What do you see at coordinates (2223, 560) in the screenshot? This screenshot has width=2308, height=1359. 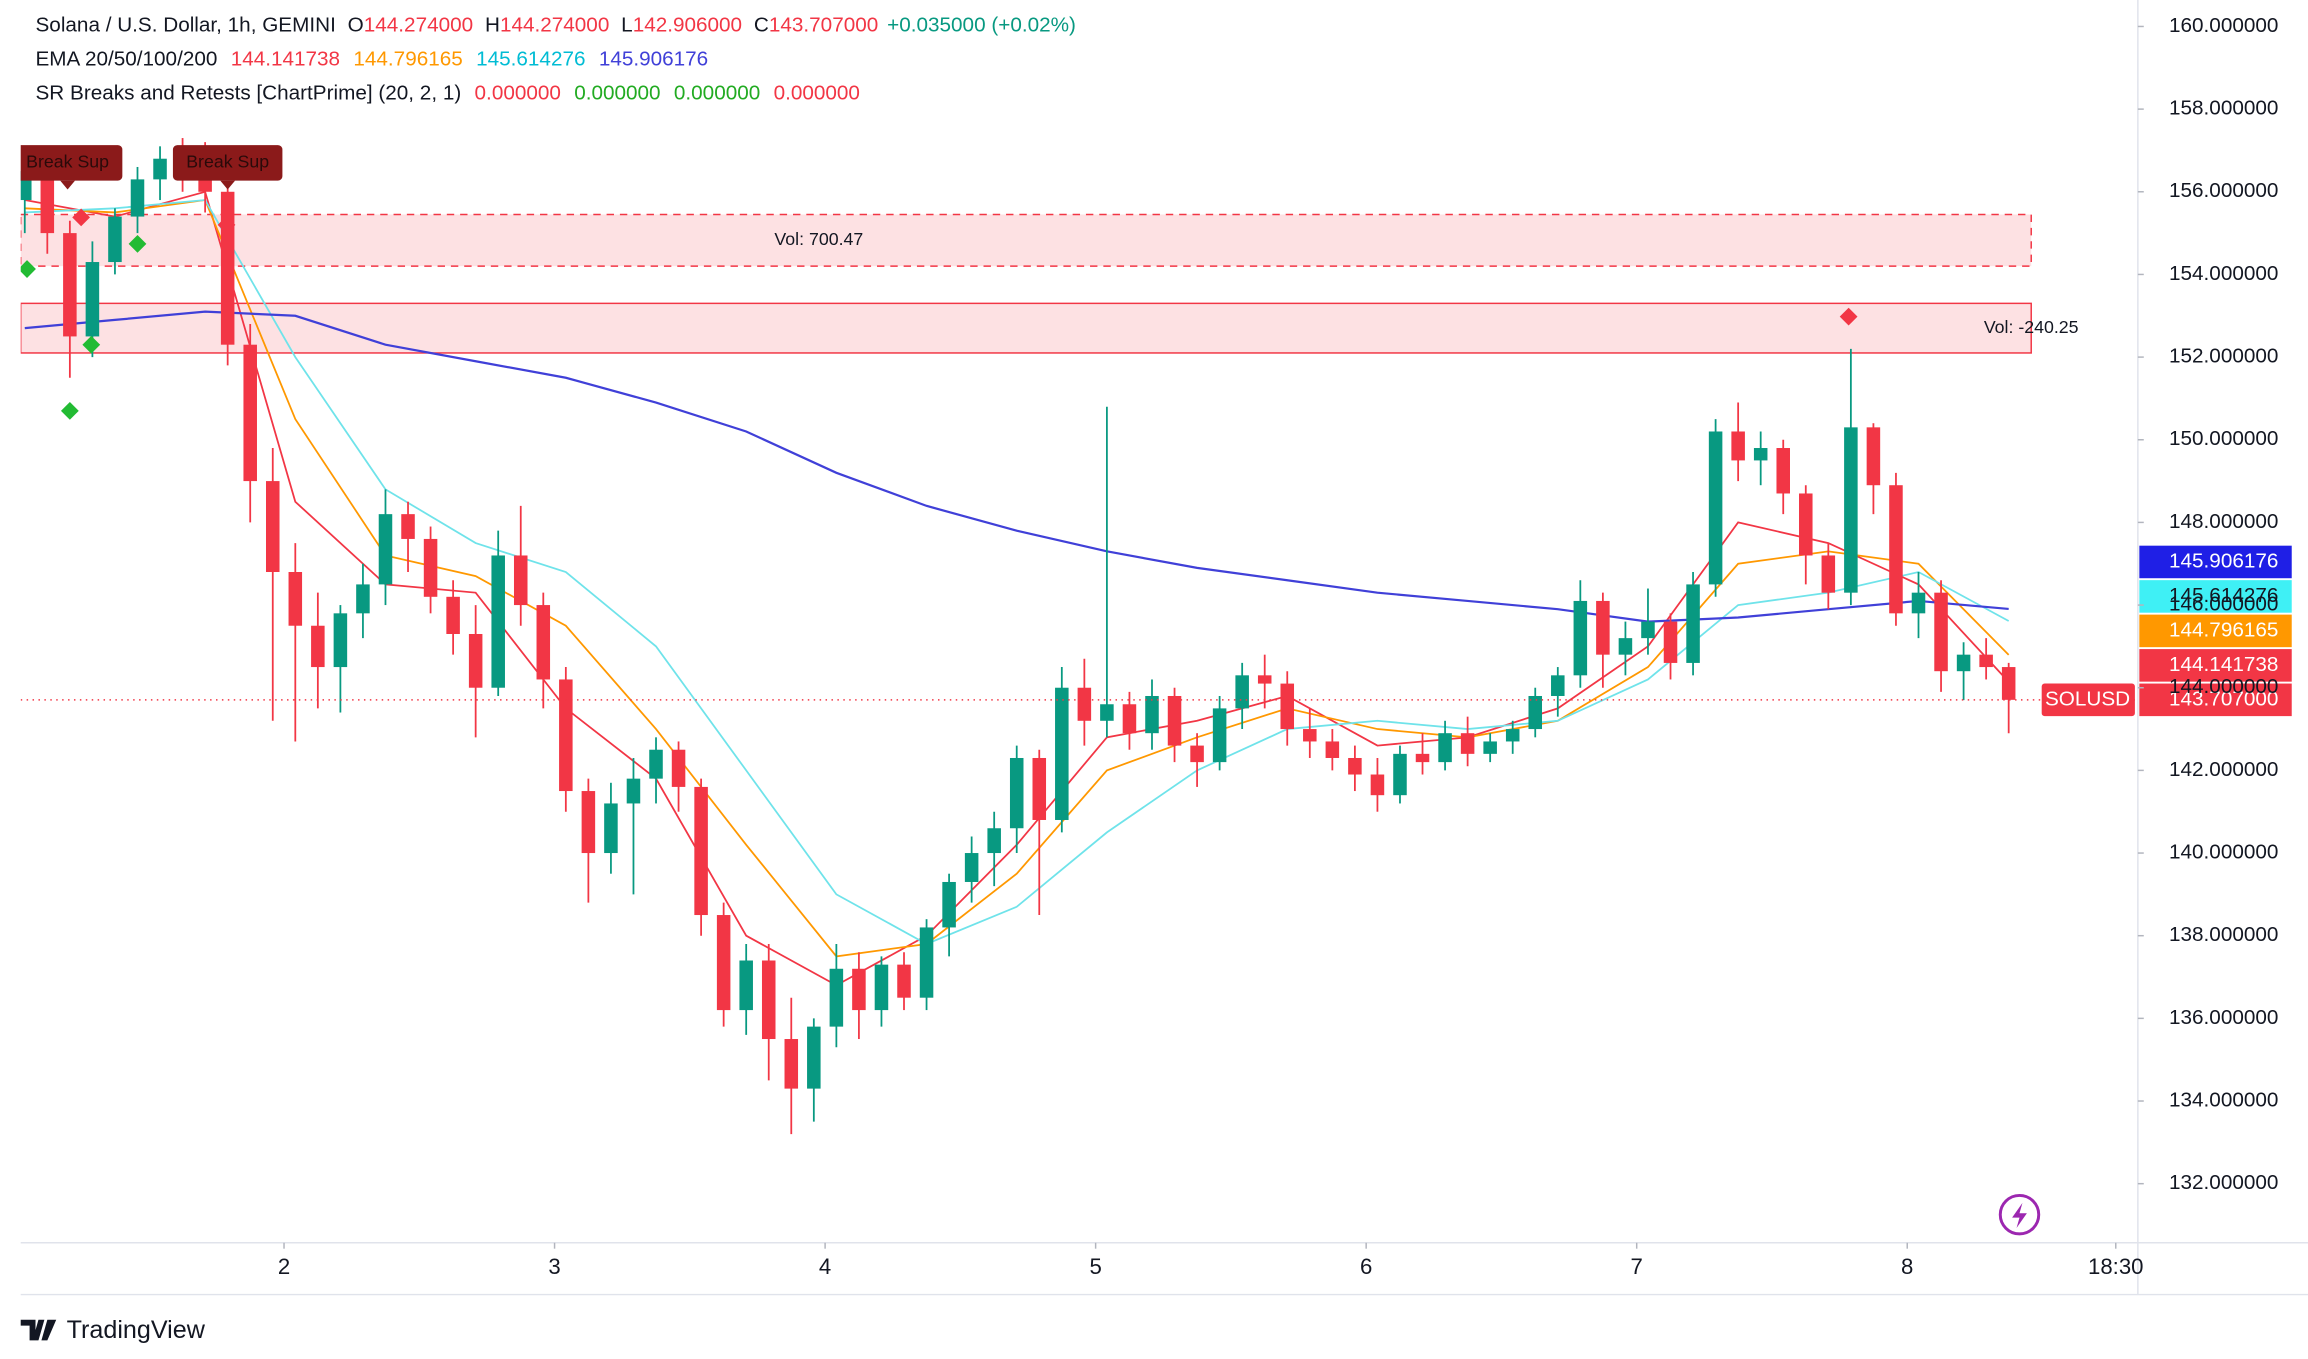 I see `ema-box-label: 145.906176` at bounding box center [2223, 560].